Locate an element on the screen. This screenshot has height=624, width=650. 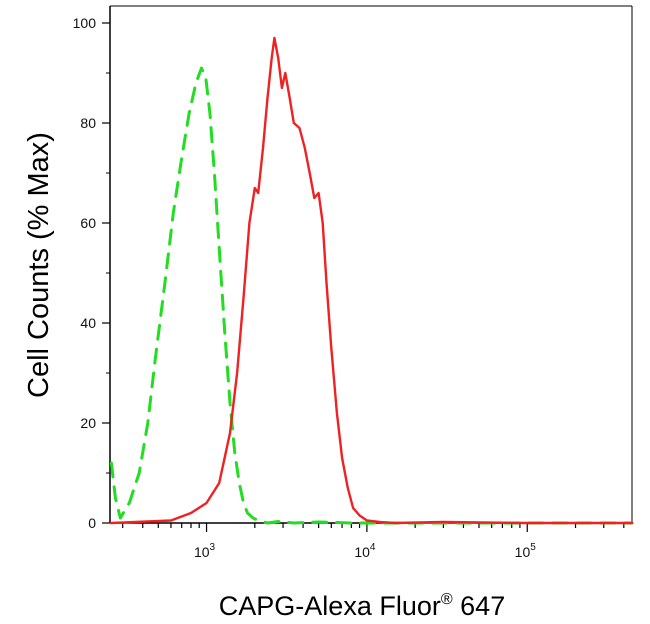
x-tick-label: 10³ is located at coordinates (205, 551).